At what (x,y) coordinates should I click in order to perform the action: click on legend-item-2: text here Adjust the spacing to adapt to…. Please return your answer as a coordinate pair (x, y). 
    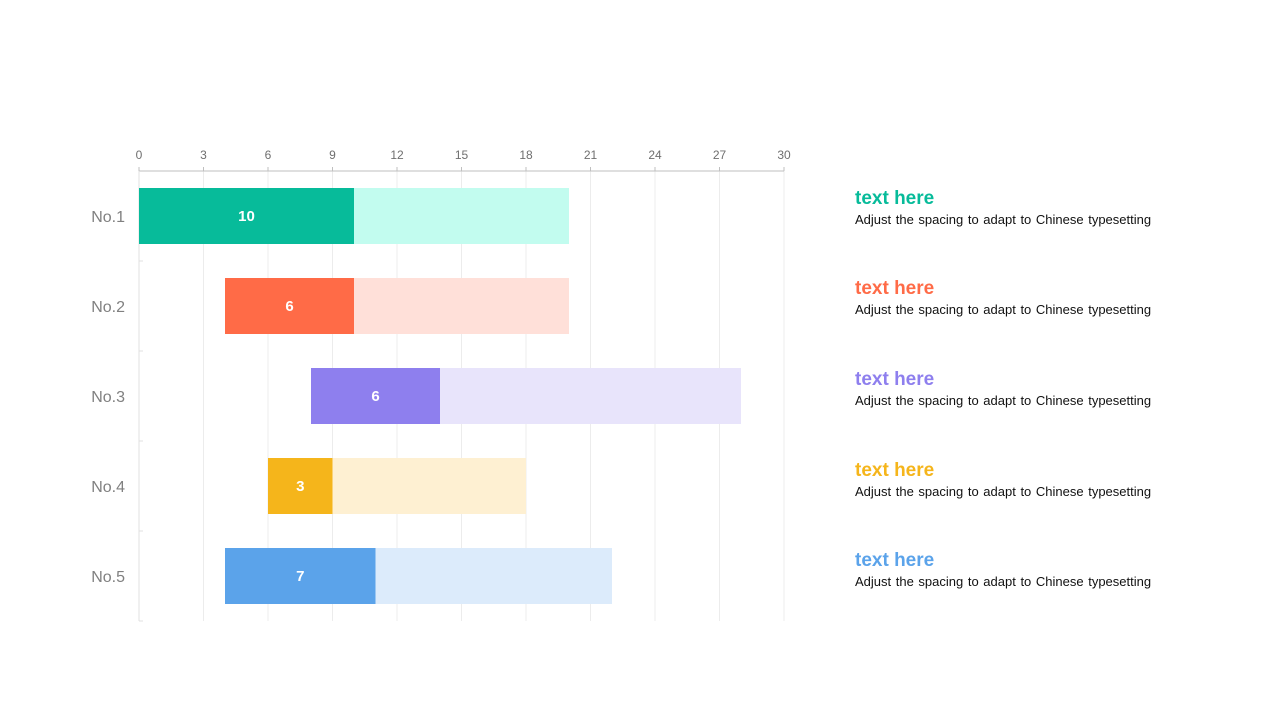
    Looking at the image, I should click on (1003, 298).